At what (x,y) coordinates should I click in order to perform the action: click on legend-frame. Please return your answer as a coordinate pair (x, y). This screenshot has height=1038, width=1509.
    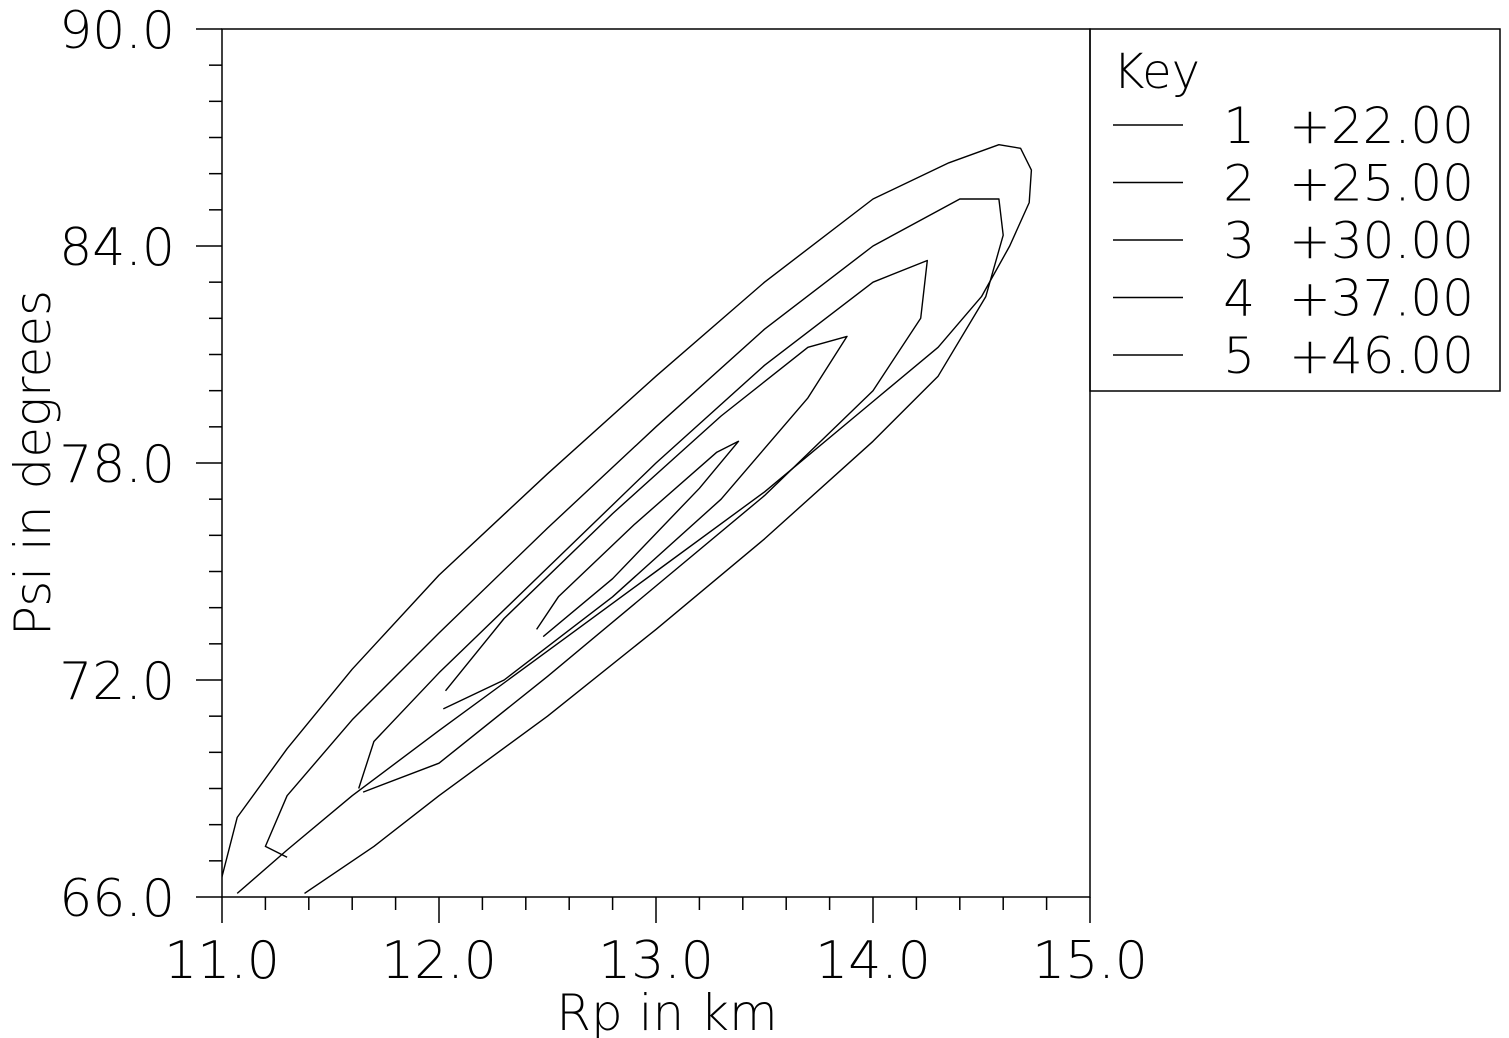
    Looking at the image, I should click on (1295, 210).